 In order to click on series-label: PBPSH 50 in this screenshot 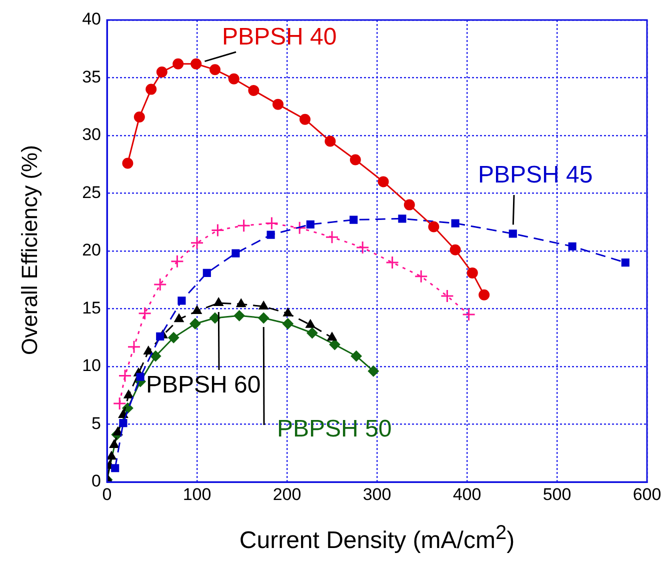, I will do `click(334, 429)`.